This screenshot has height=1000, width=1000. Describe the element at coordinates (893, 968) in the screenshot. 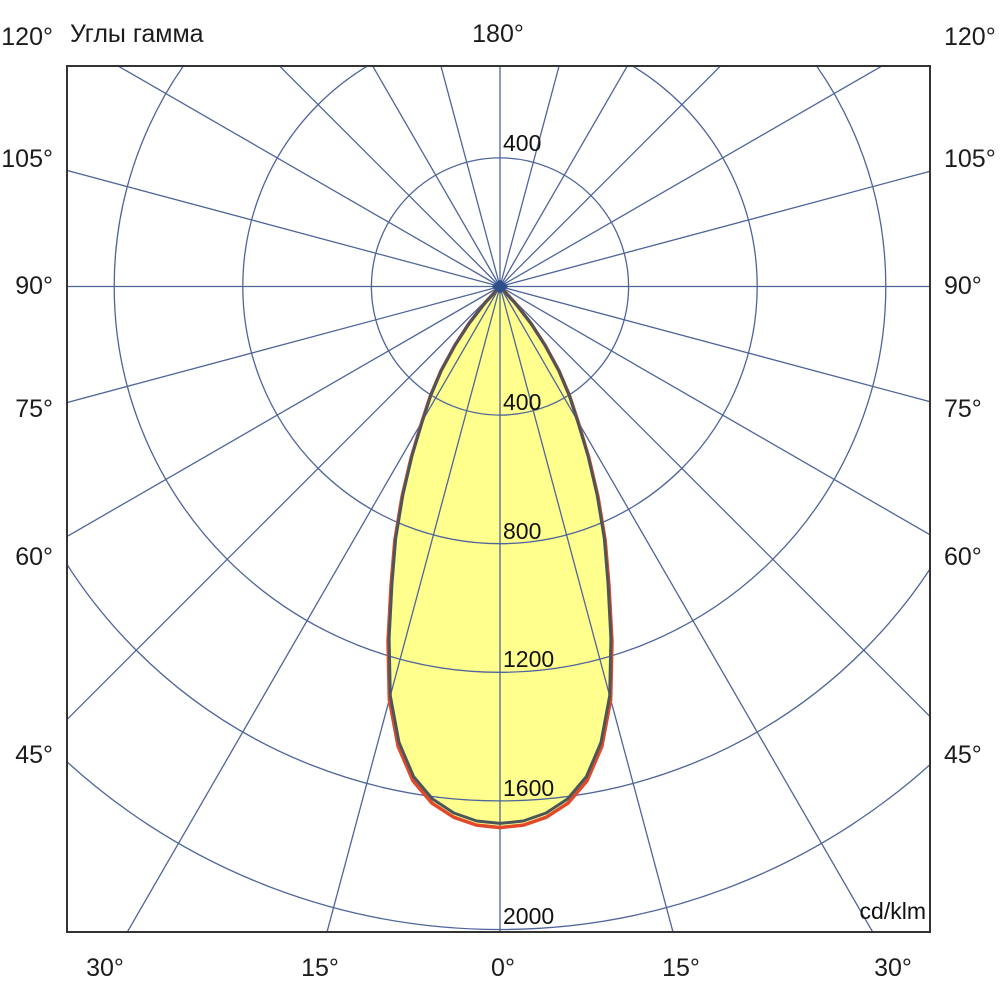

I see `gamma-label-bottom-30R: 30°` at that location.